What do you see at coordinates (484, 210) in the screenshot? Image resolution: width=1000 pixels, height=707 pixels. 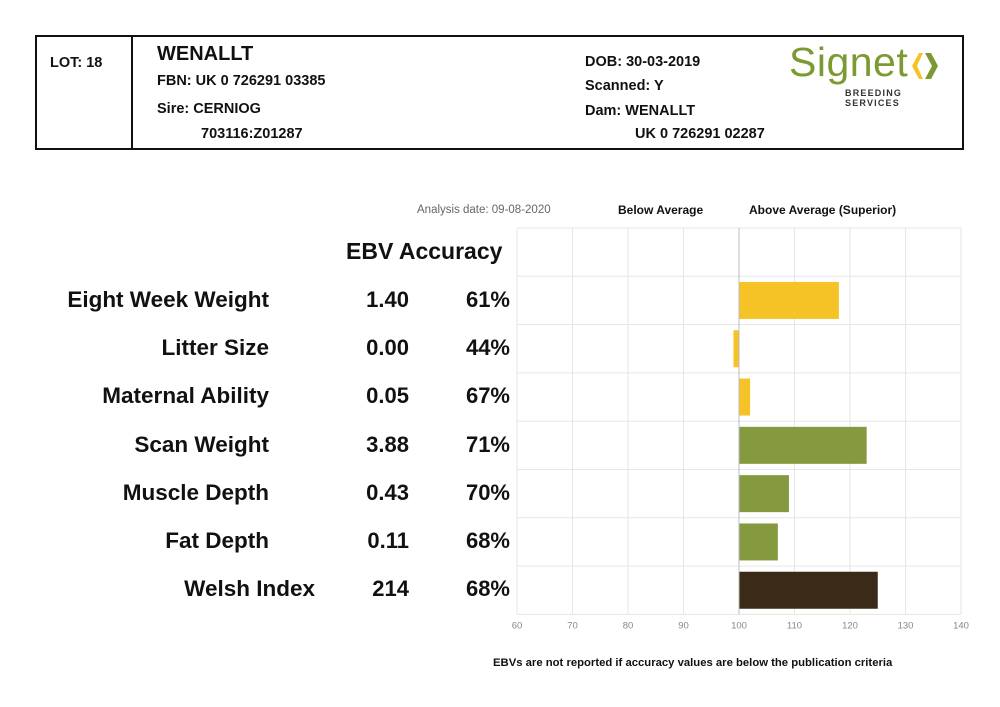 I see `analysis-date: Analysis date: 09-08-2020` at bounding box center [484, 210].